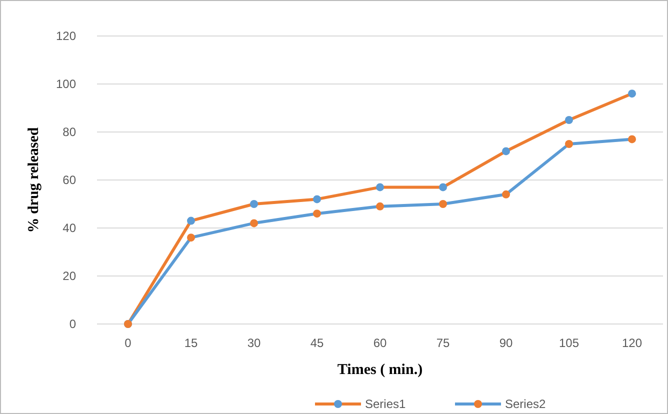 The height and width of the screenshot is (414, 668). Describe the element at coordinates (69, 228) in the screenshot. I see `y-tick-label: 40` at that location.